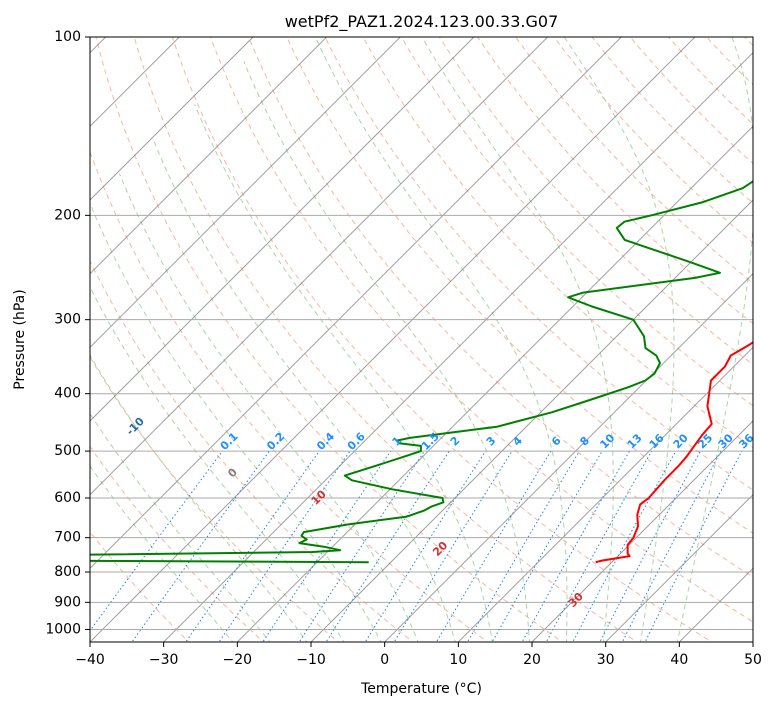  I want to click on y-tick-label: 400, so click(67, 394).